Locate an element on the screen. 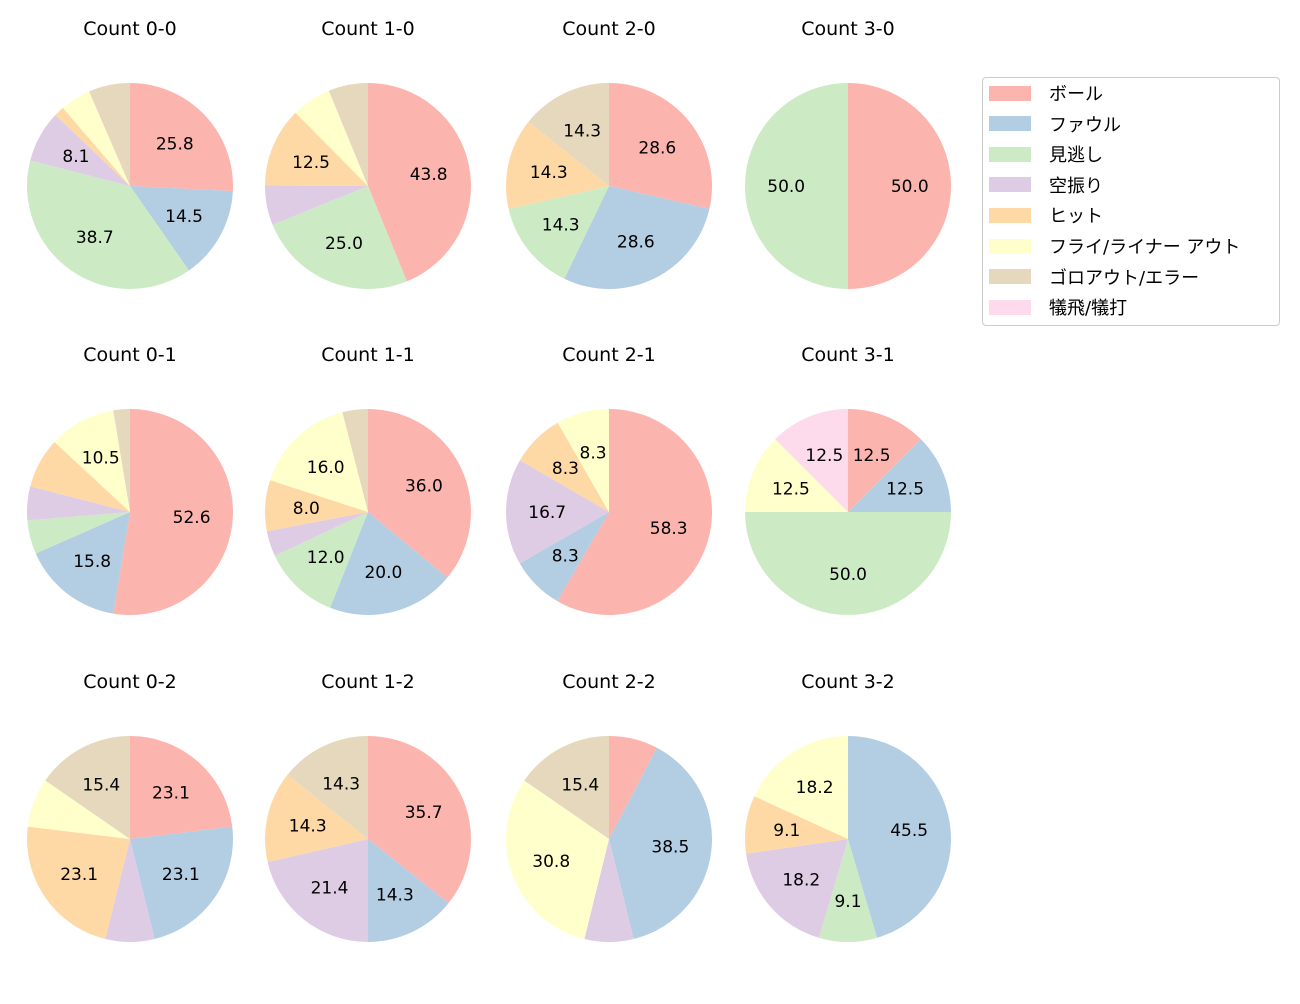  slice-label: 50.0 is located at coordinates (786, 187).